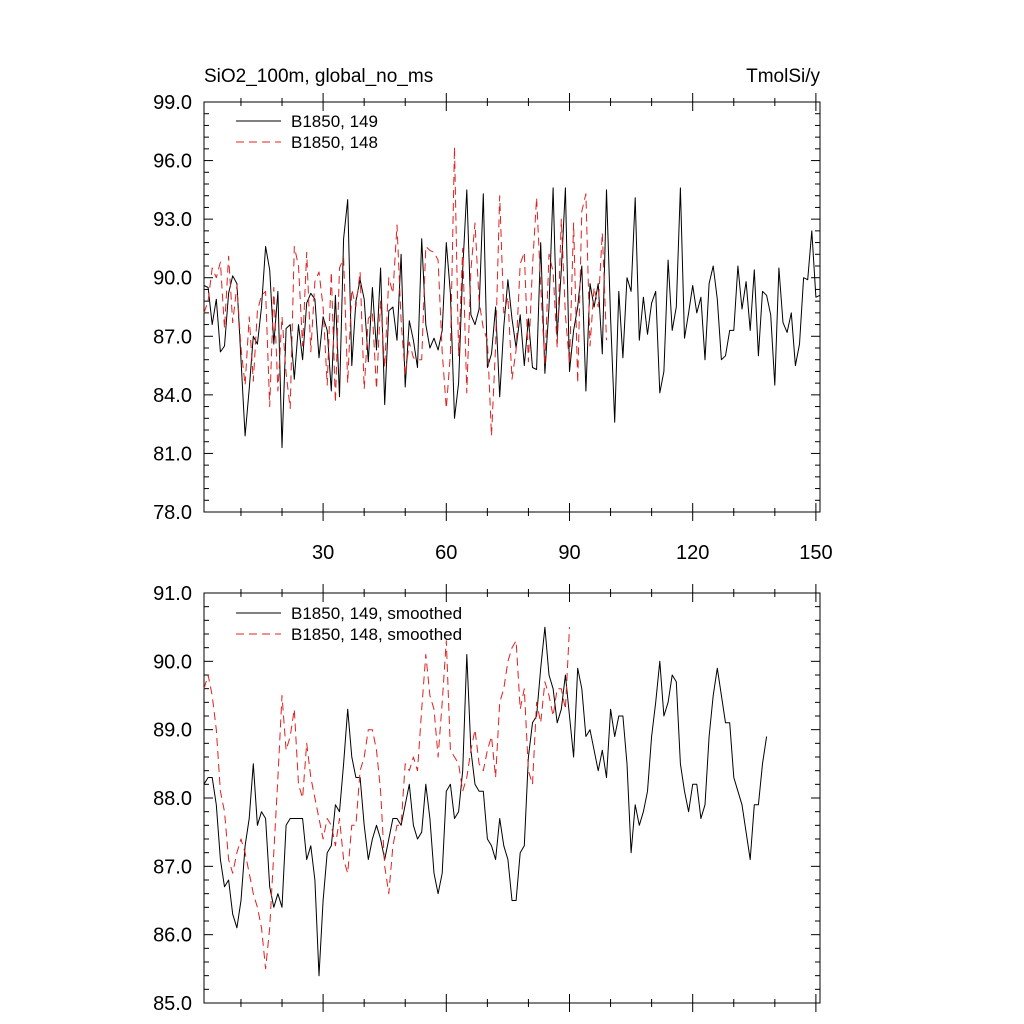 The width and height of the screenshot is (1024, 1024). I want to click on top-legend: B1850, 149 B1850, 148, so click(307, 132).